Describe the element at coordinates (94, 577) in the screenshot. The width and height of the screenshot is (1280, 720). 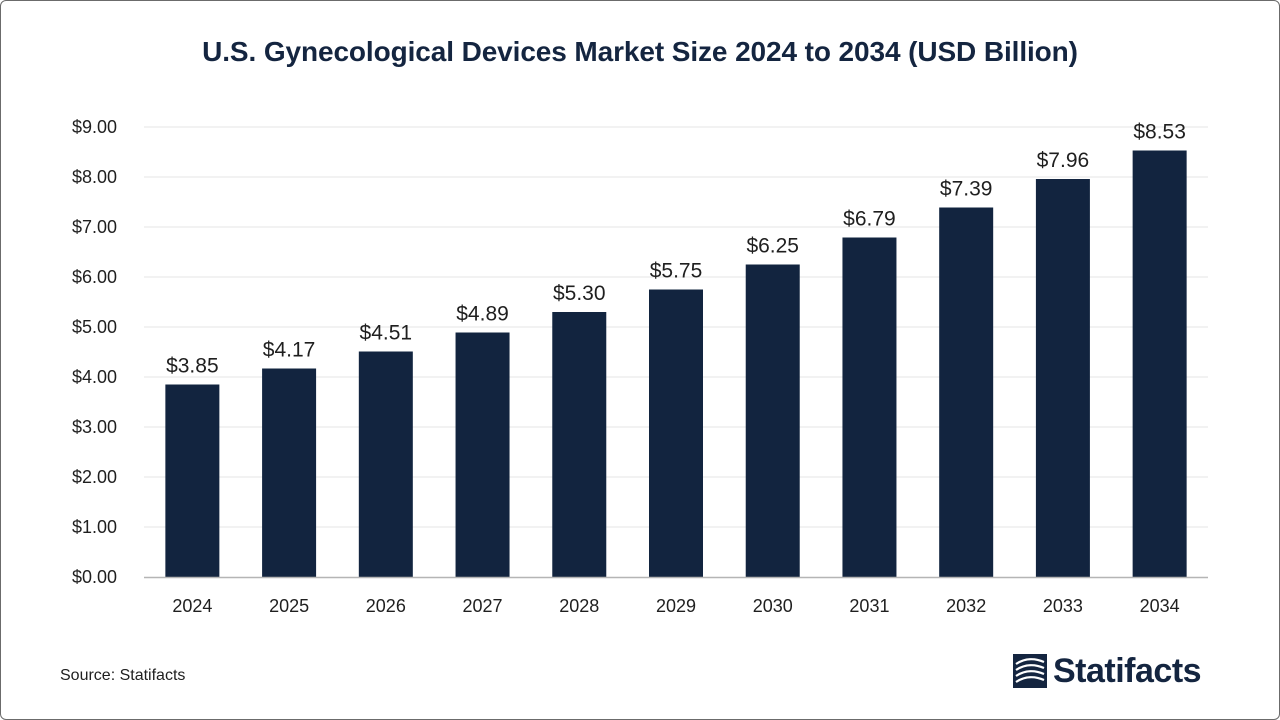
I see `y-tick-label: $0.00` at that location.